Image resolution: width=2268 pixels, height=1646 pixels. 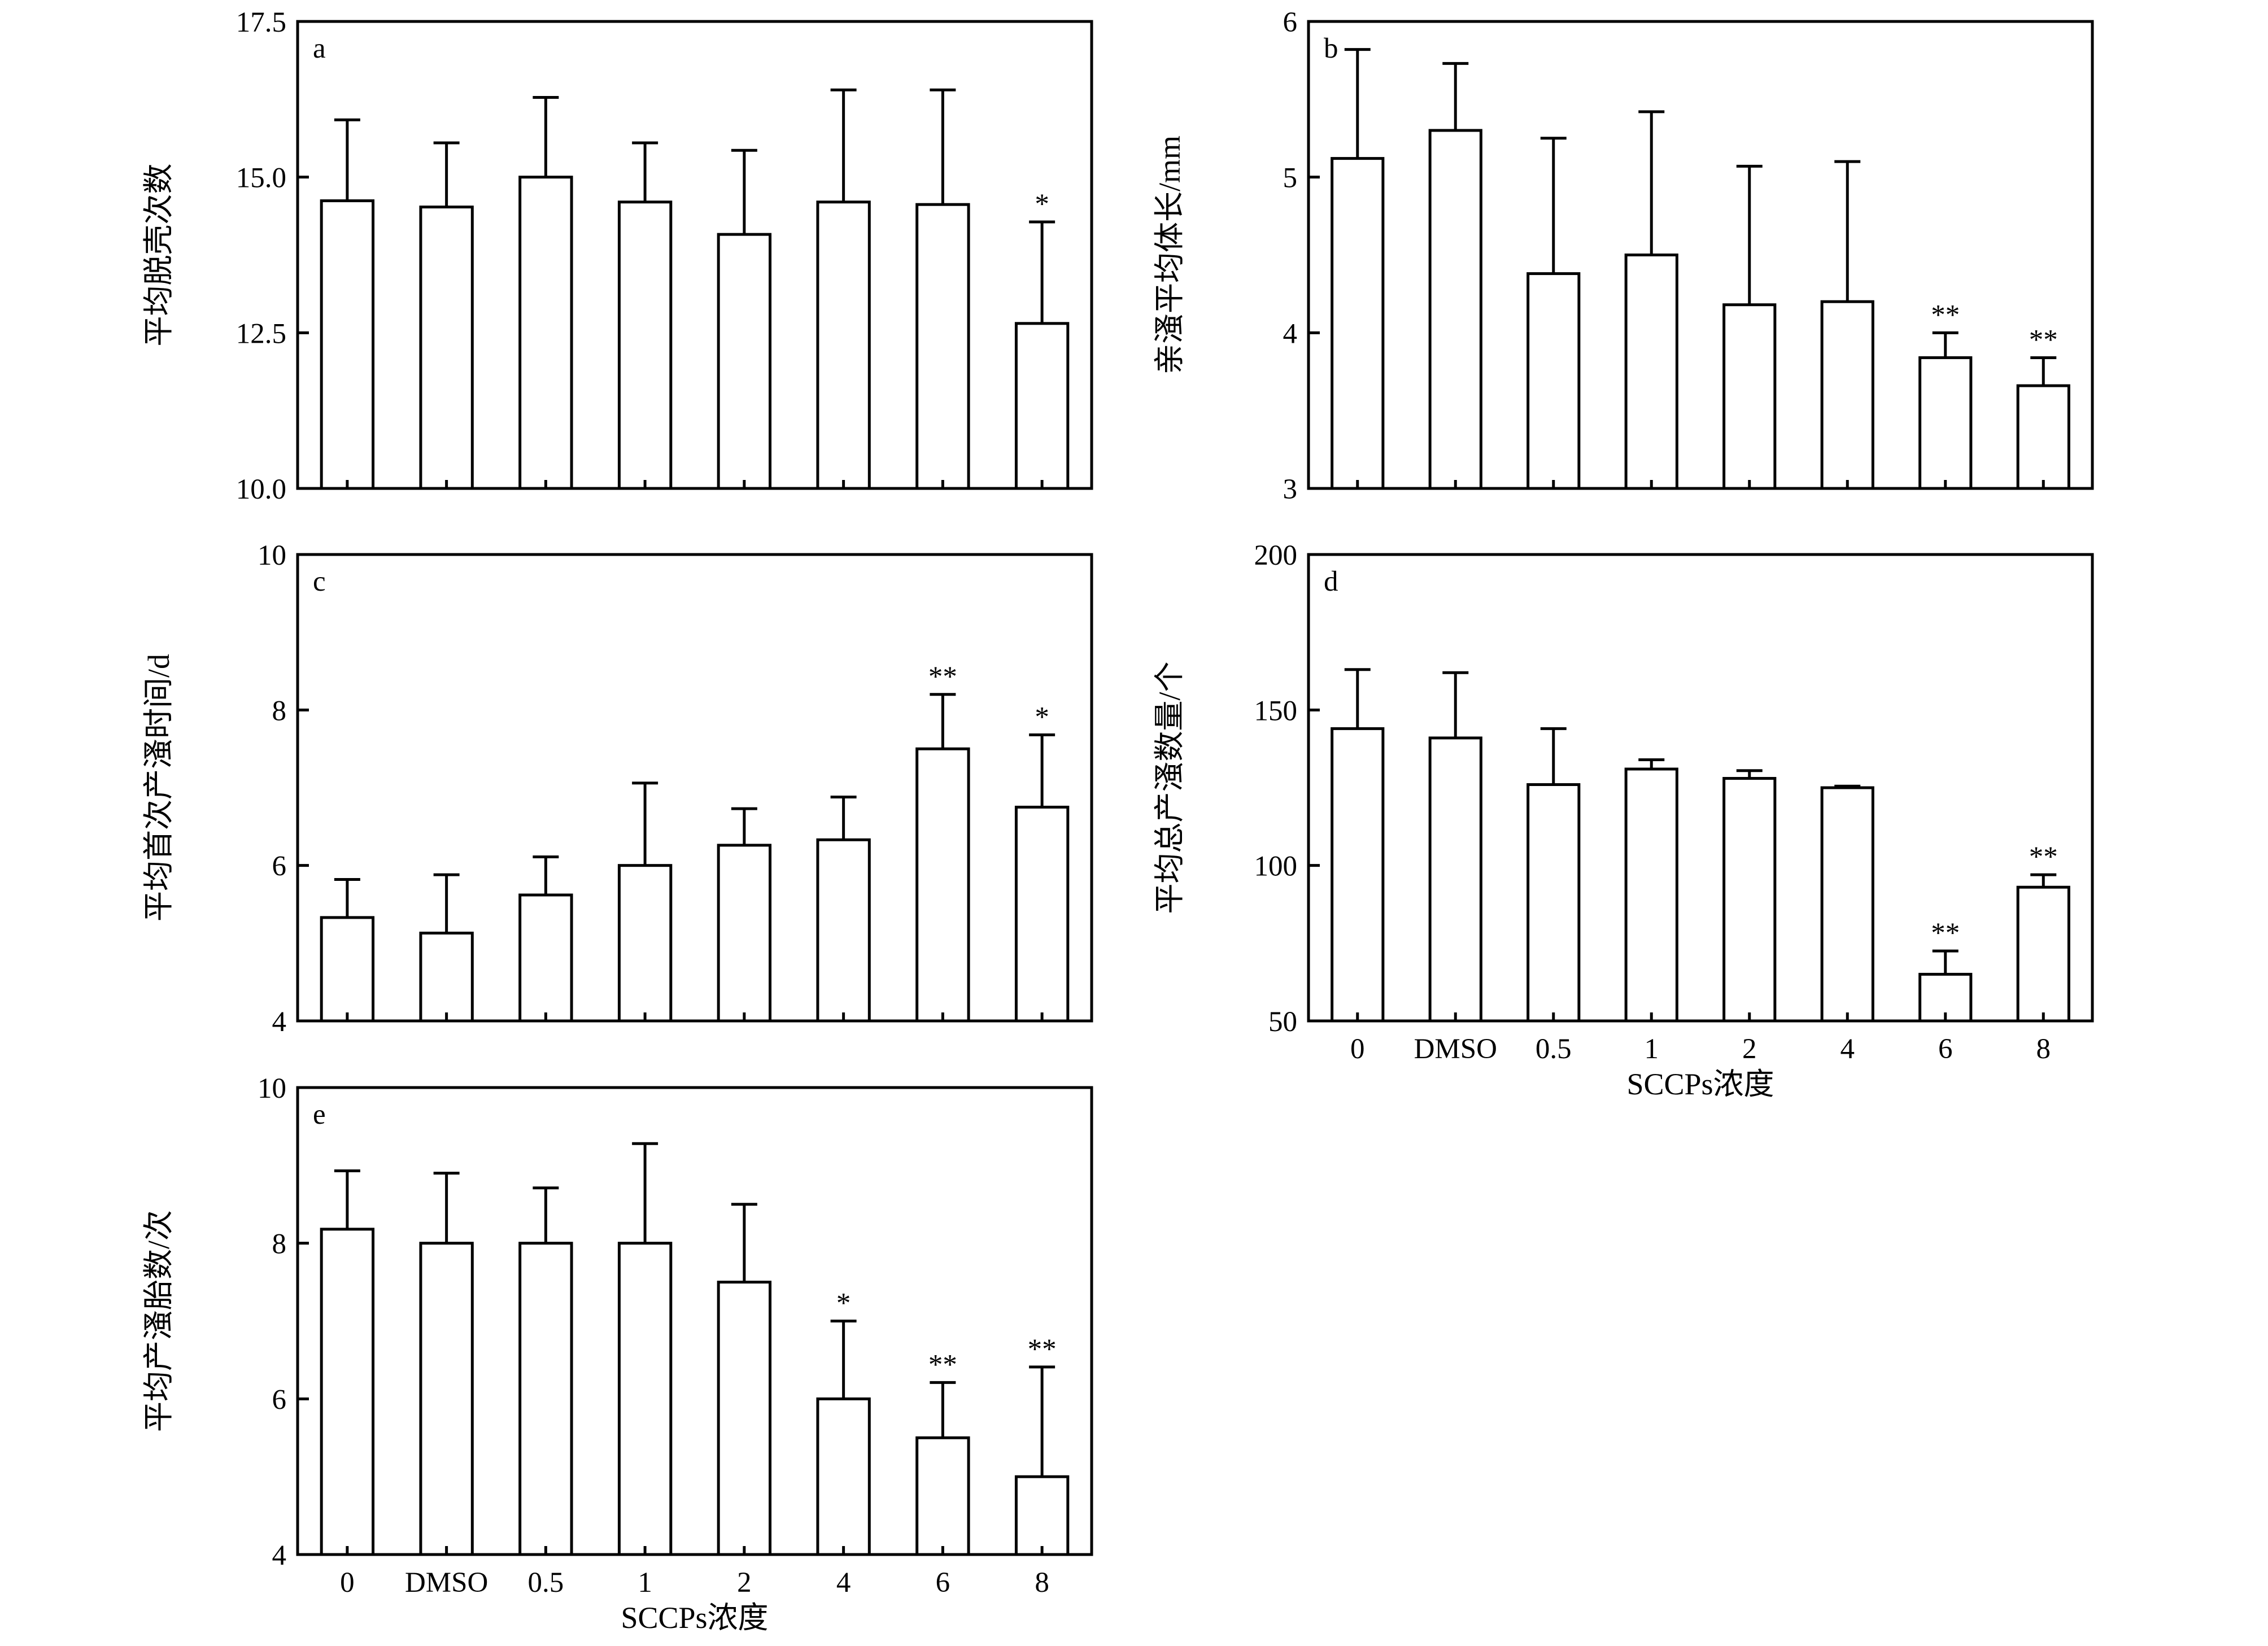 I want to click on y-tick-label: 15.0, so click(x=261, y=178).